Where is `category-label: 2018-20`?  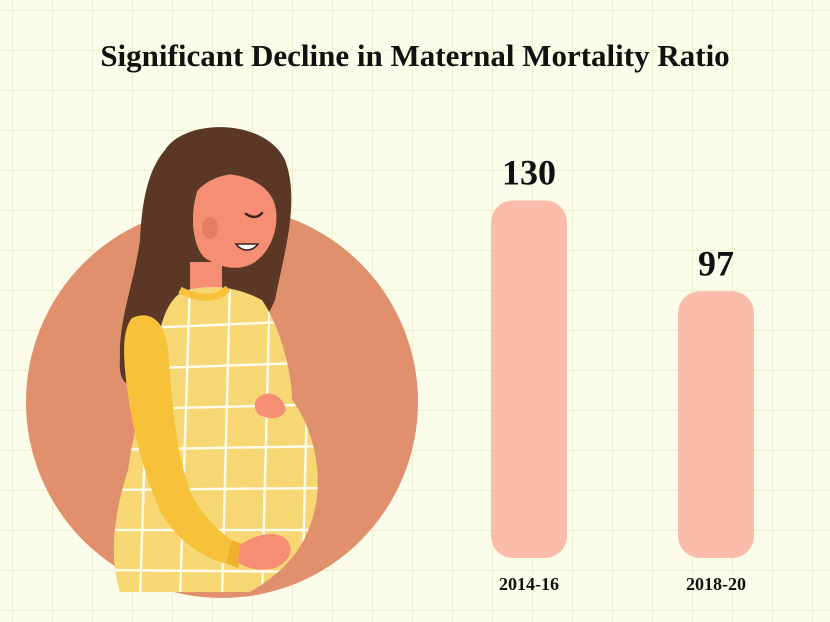
category-label: 2018-20 is located at coordinates (716, 584).